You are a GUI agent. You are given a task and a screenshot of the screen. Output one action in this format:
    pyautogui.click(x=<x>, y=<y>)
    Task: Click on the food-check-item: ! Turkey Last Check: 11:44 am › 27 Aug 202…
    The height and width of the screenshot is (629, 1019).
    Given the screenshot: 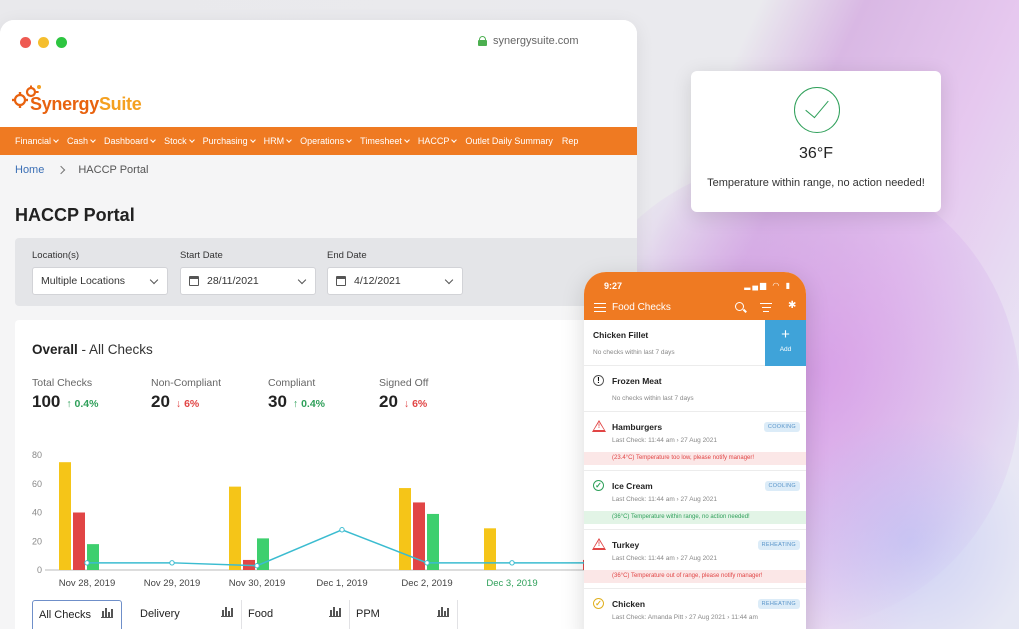 What is the action you would take?
    pyautogui.click(x=695, y=559)
    